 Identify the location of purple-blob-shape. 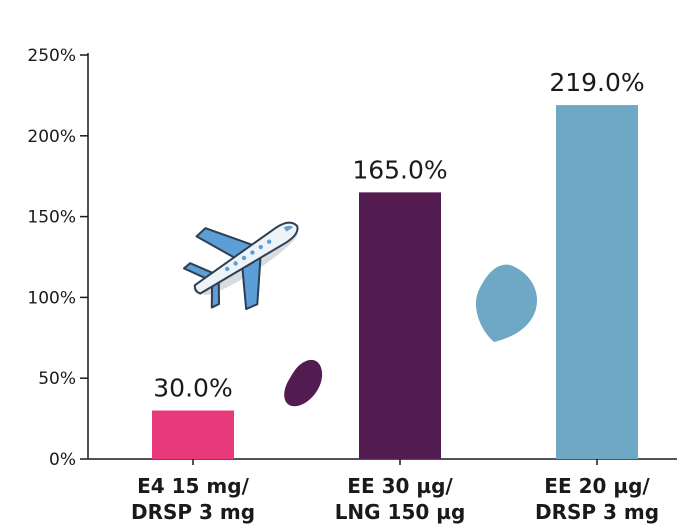
(303, 383).